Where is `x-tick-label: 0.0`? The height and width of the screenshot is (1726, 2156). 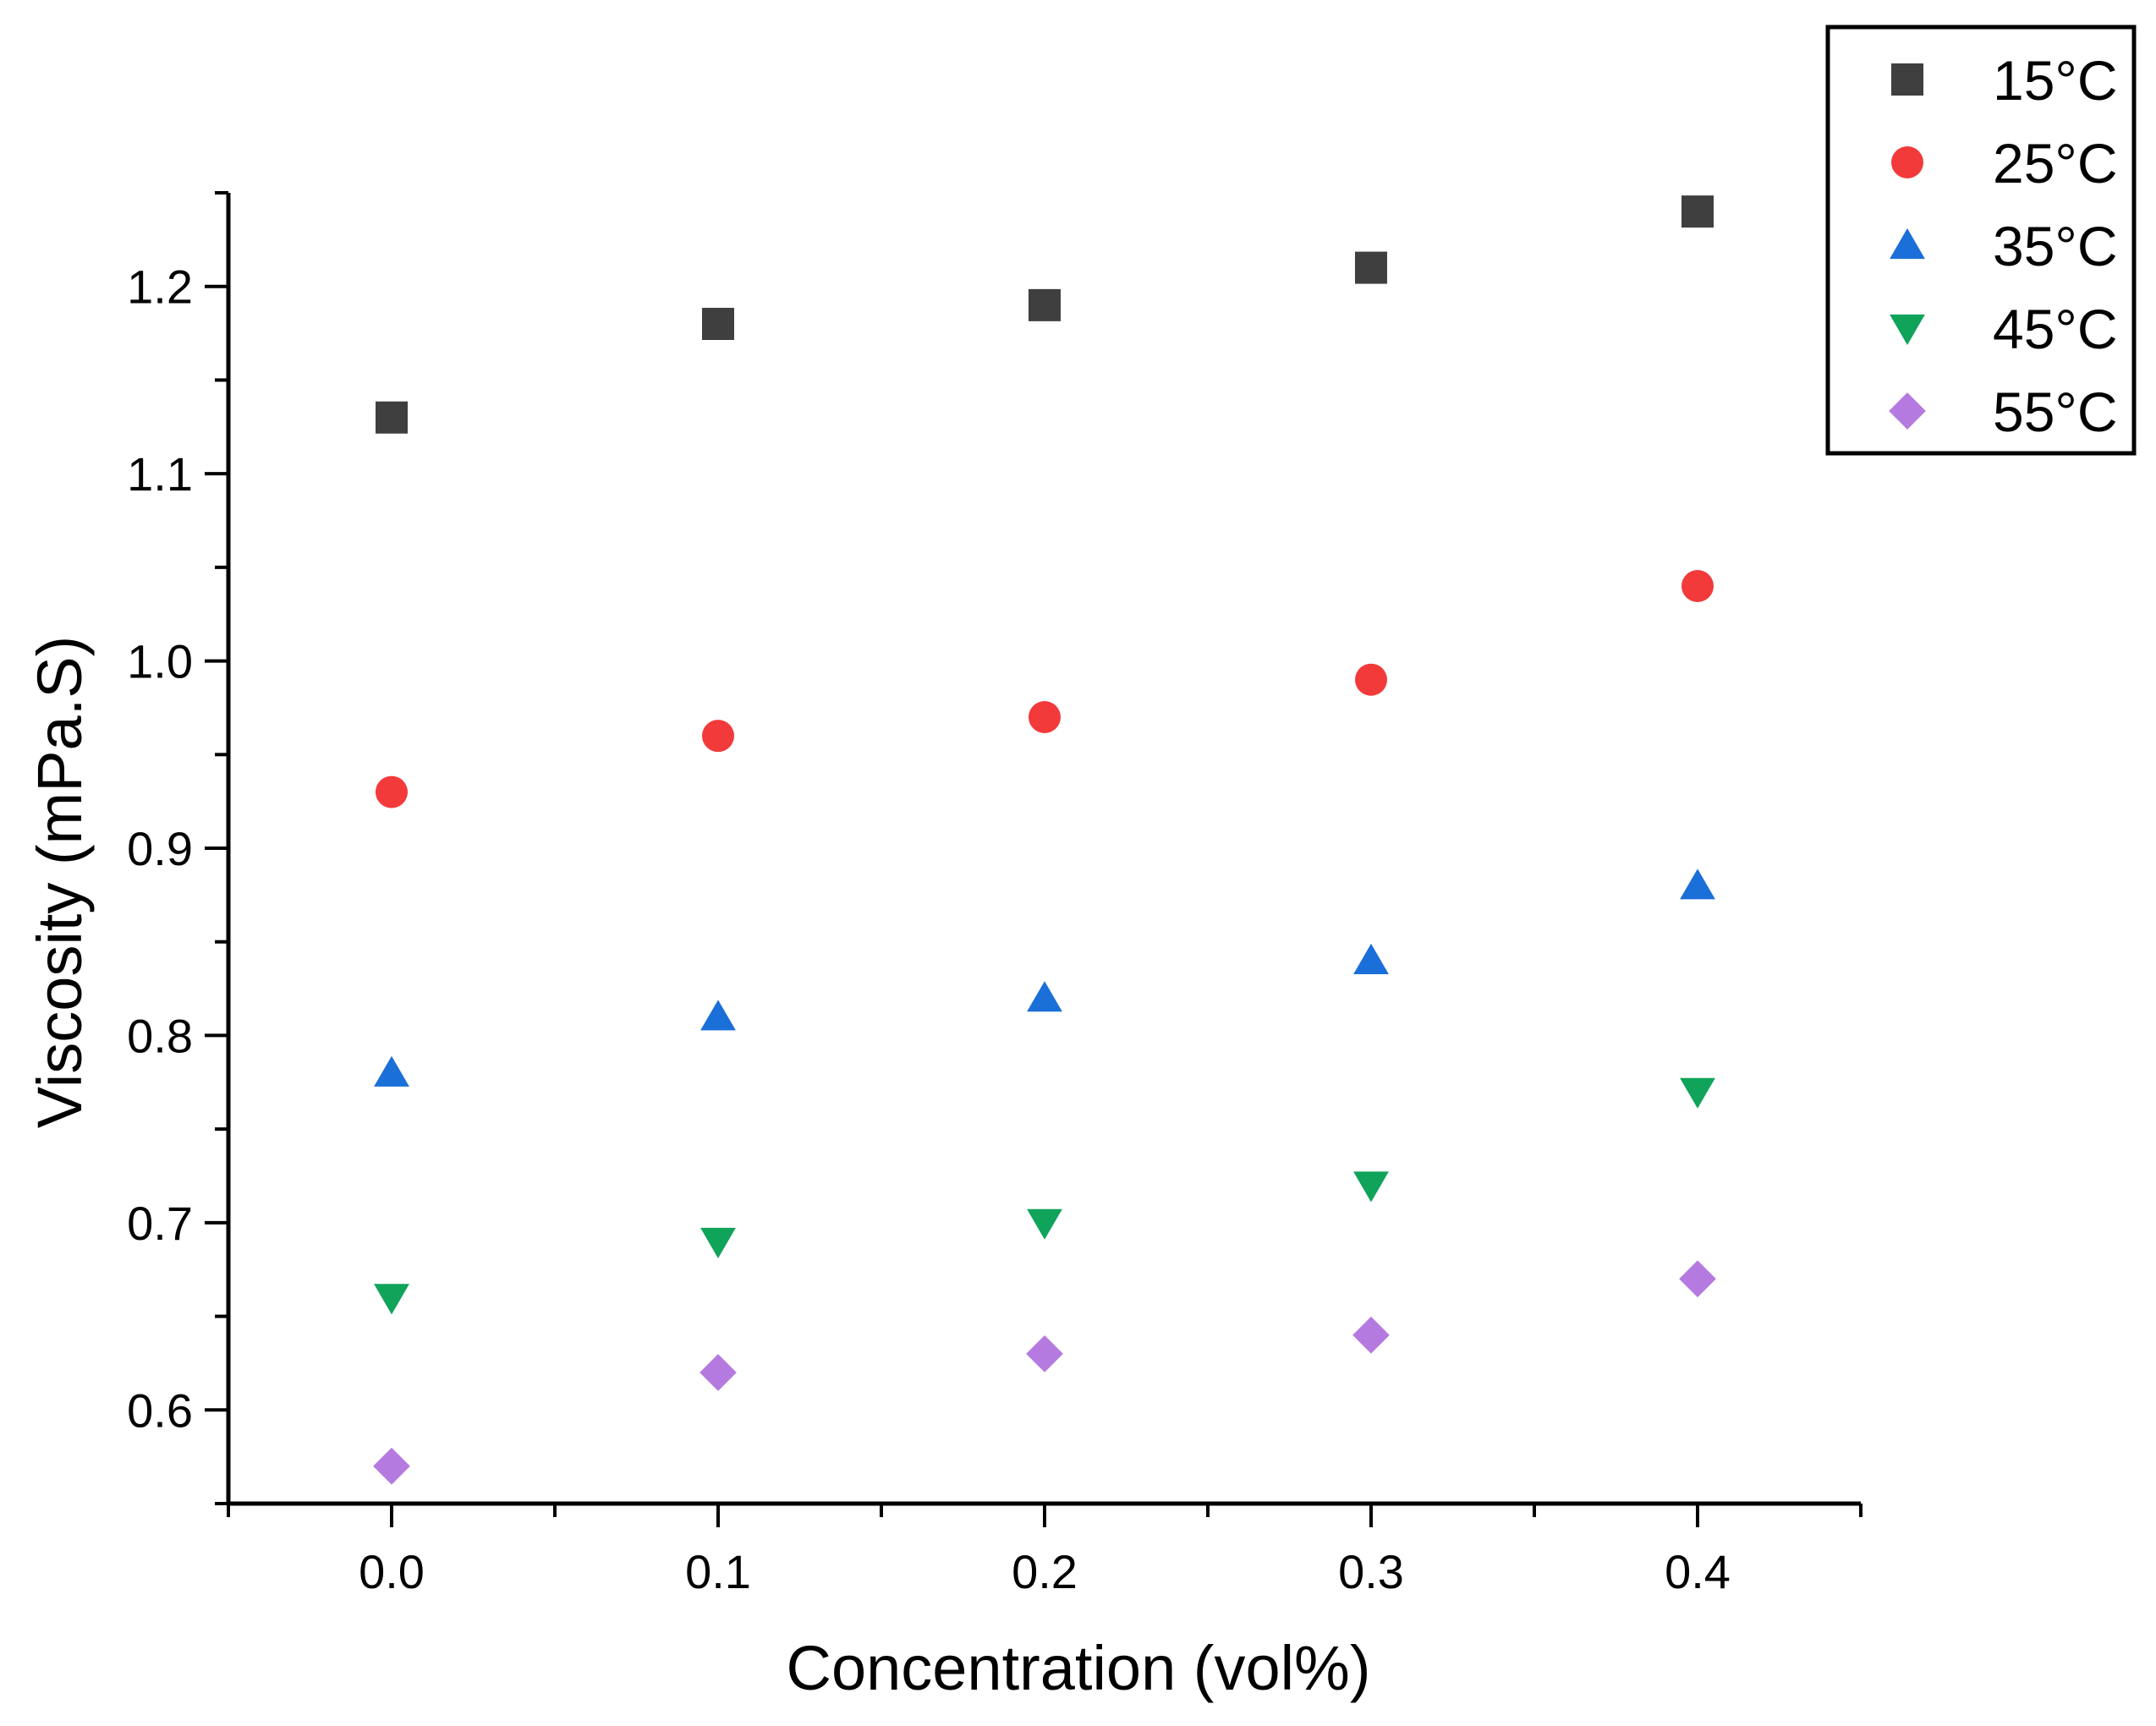
x-tick-label: 0.0 is located at coordinates (392, 1571).